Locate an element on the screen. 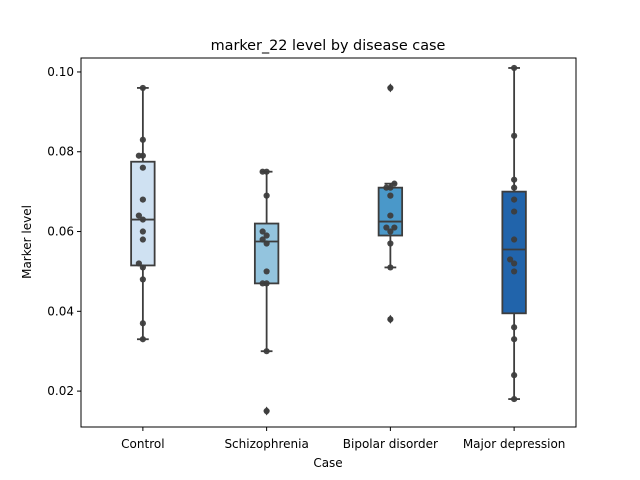 The image size is (640, 480). y-axis-label: Marker level is located at coordinates (27, 242).